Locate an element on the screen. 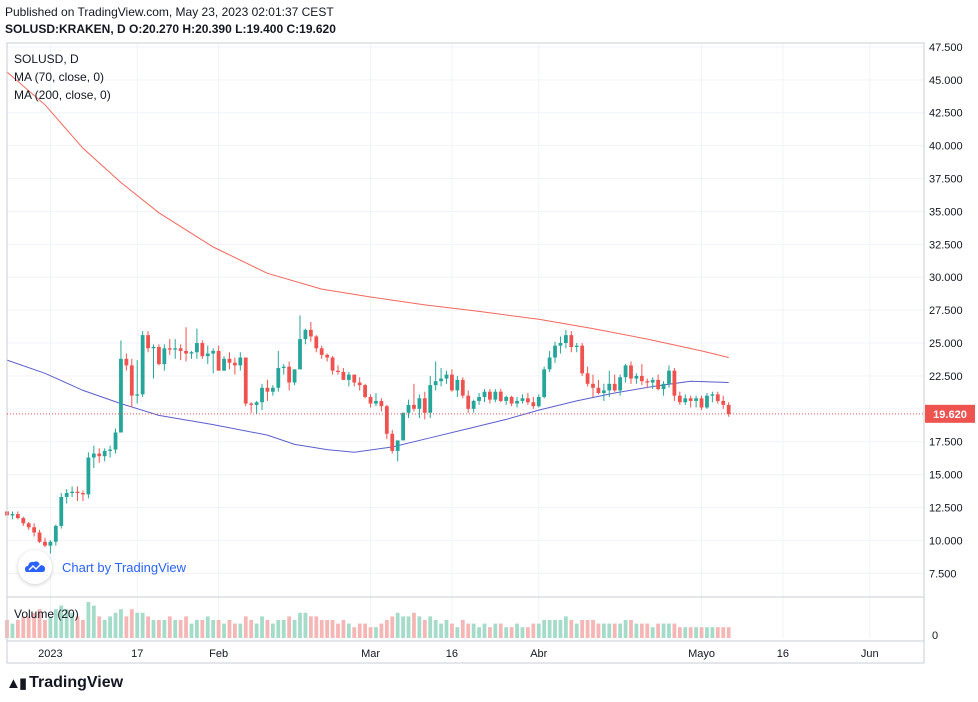  brand-logo: ▲▮ TradingView is located at coordinates (64, 683).